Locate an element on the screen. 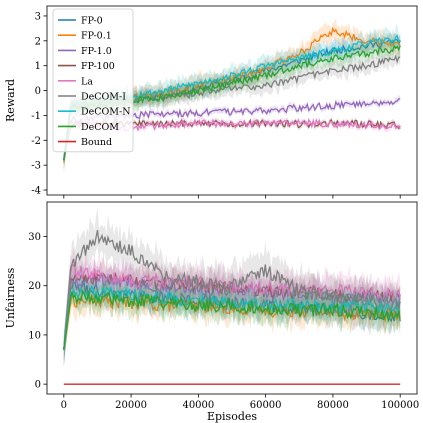  legend-label: DeCOM-I is located at coordinates (103, 97).